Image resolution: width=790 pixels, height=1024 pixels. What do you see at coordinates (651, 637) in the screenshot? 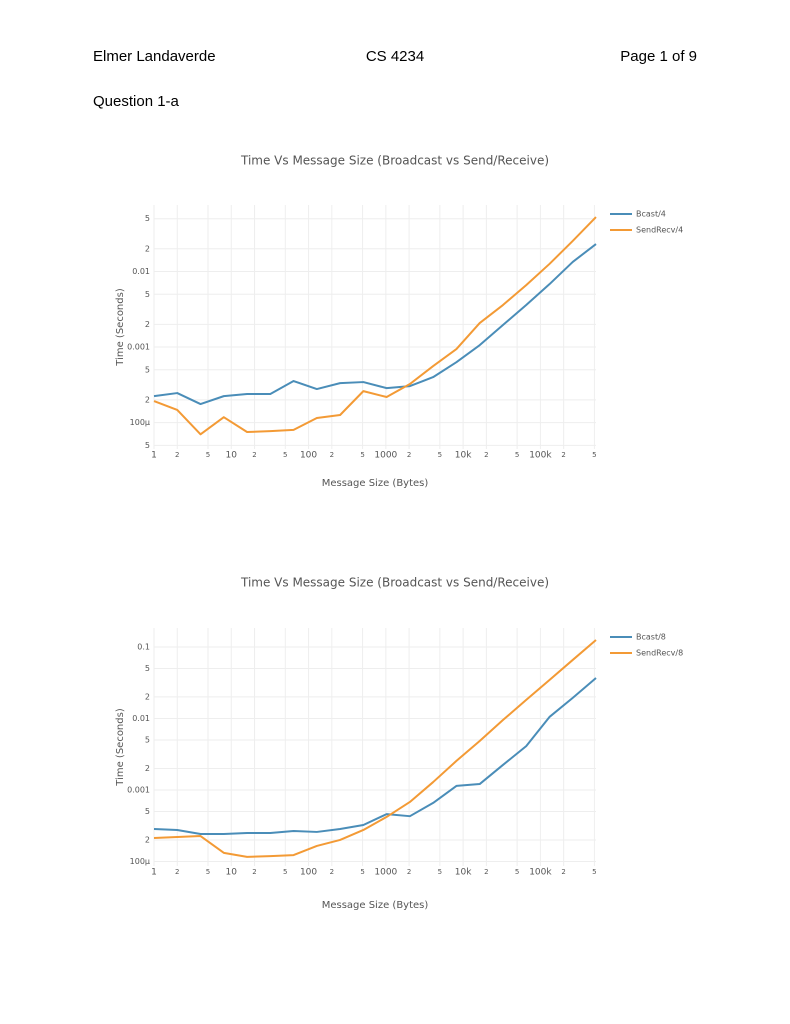
I see `legend-label: Bcast/8` at bounding box center [651, 637].